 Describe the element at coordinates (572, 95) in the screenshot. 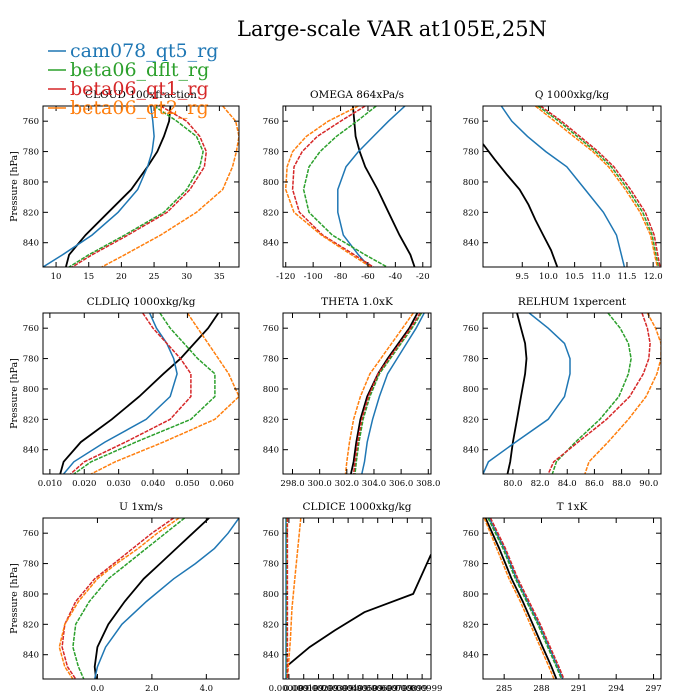

I see `panel-title: Q 1000xkg/kg` at that location.